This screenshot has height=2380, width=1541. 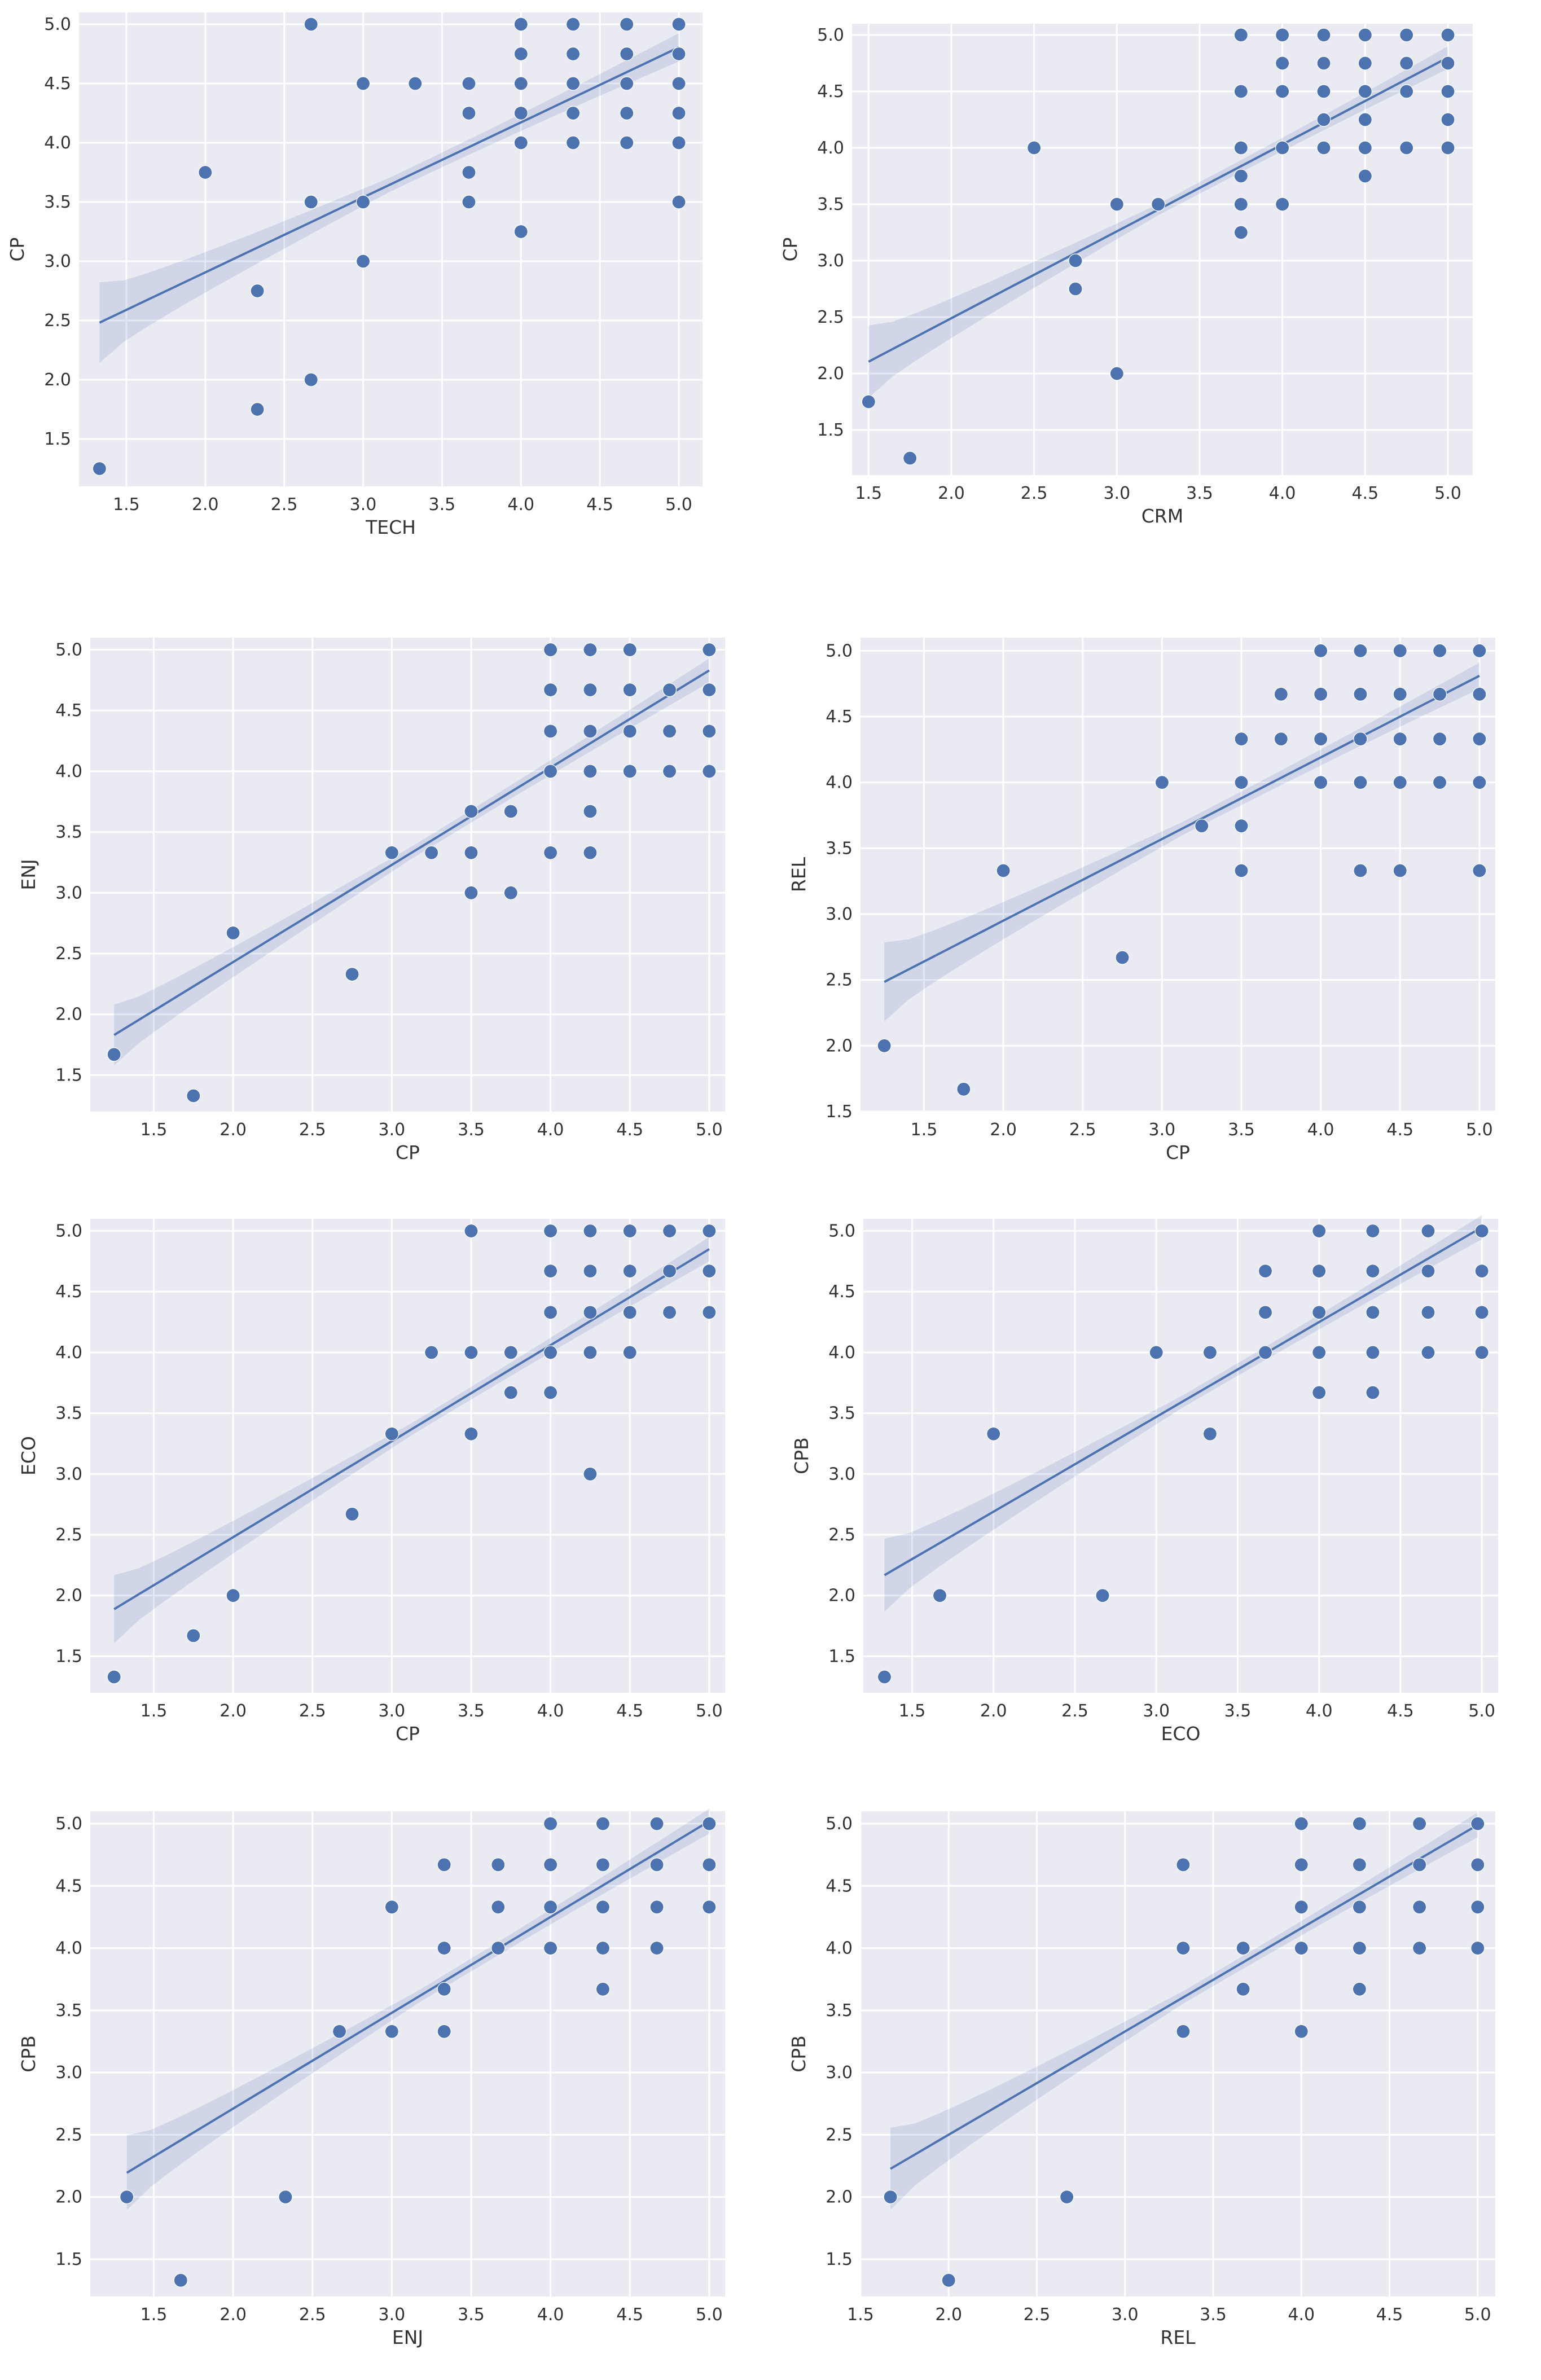 What do you see at coordinates (418, 1997) in the screenshot?
I see `regression-line` at bounding box center [418, 1997].